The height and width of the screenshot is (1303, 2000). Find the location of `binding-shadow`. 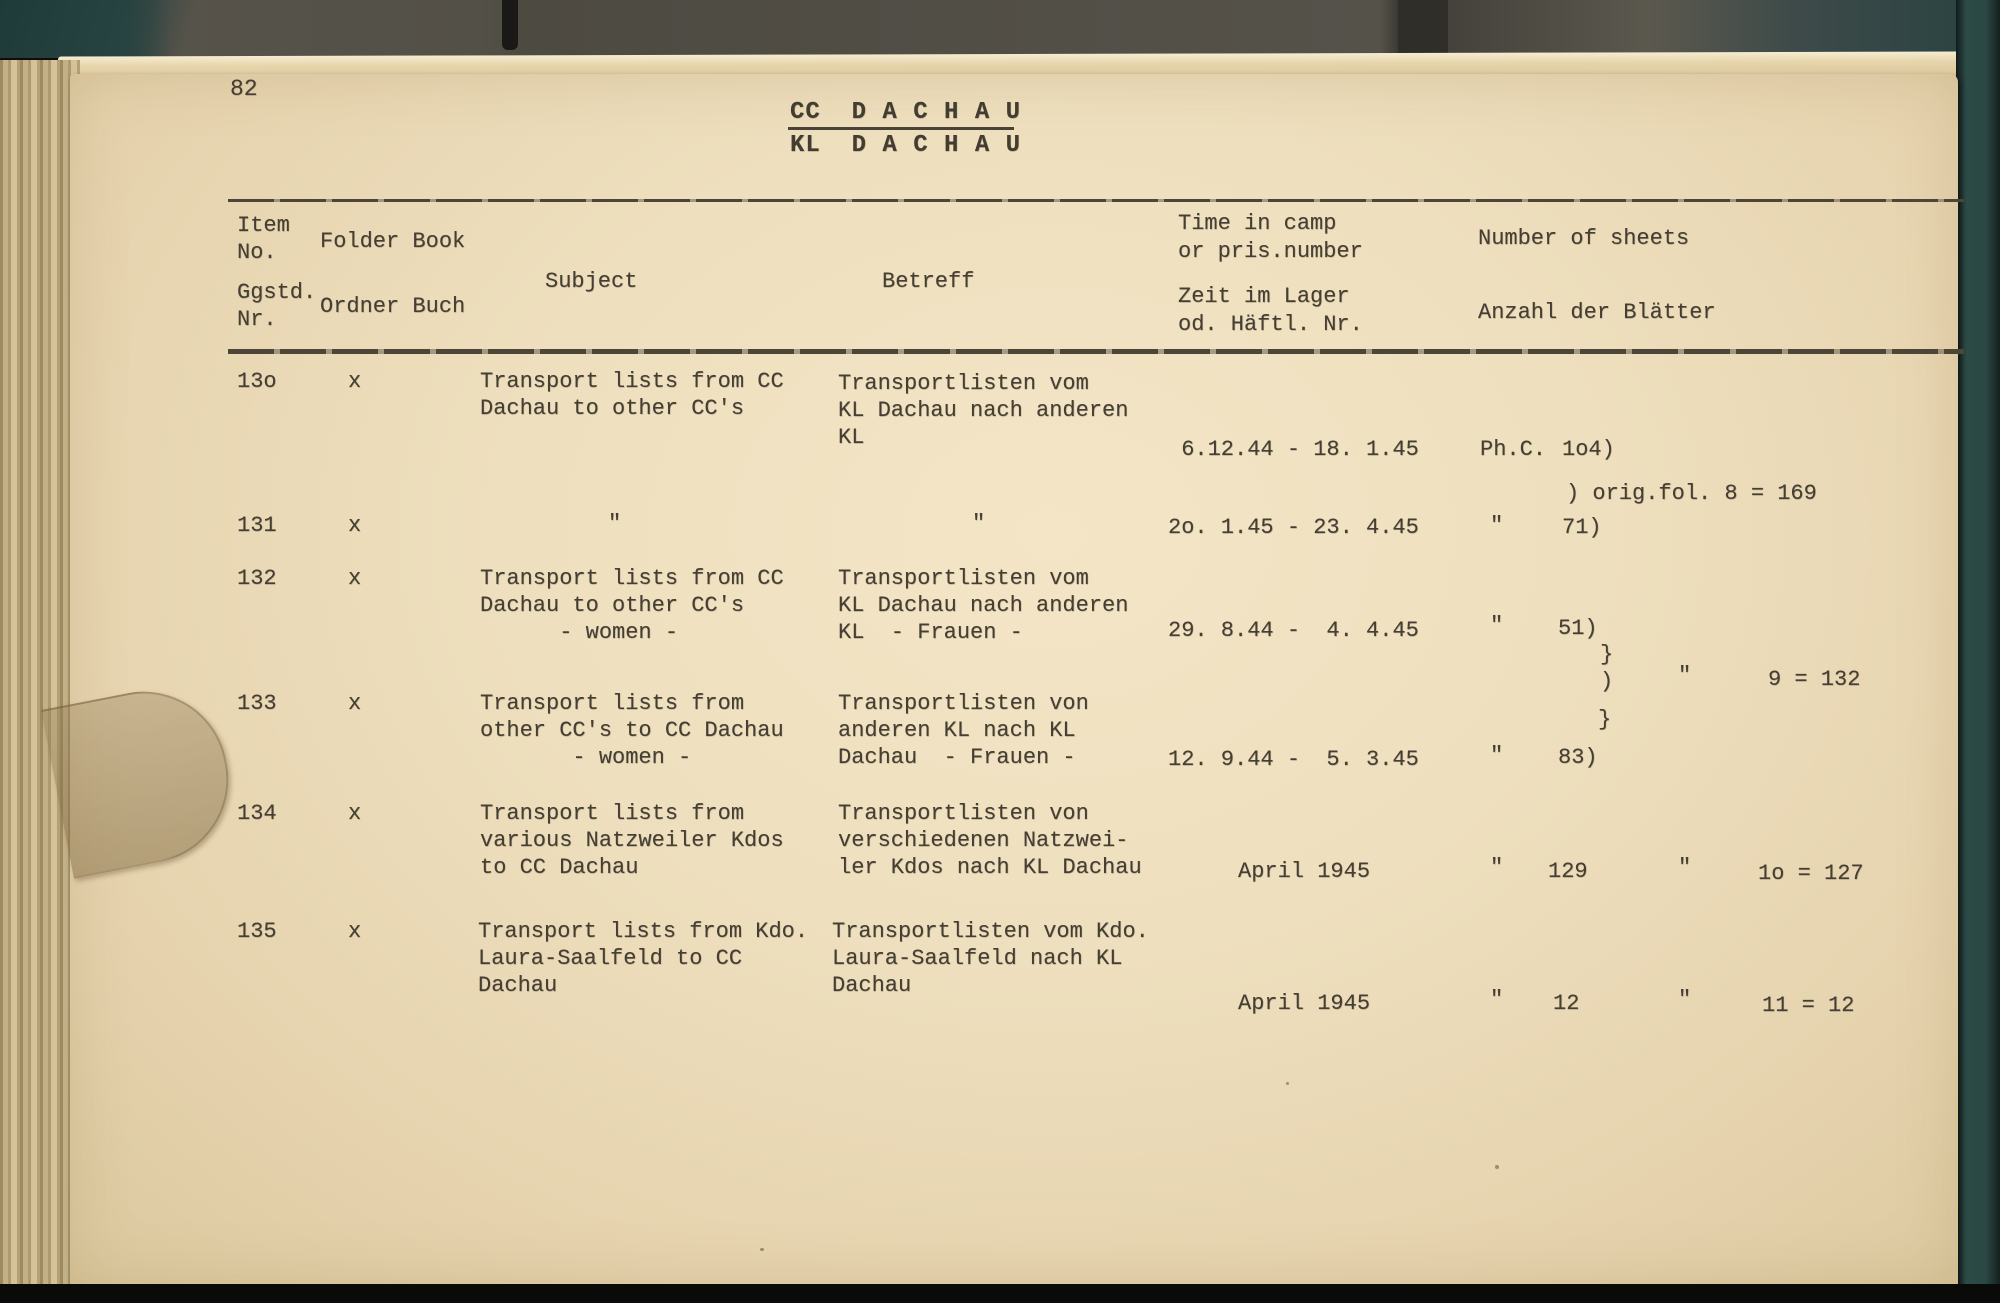

binding-shadow is located at coordinates (1423, 28).